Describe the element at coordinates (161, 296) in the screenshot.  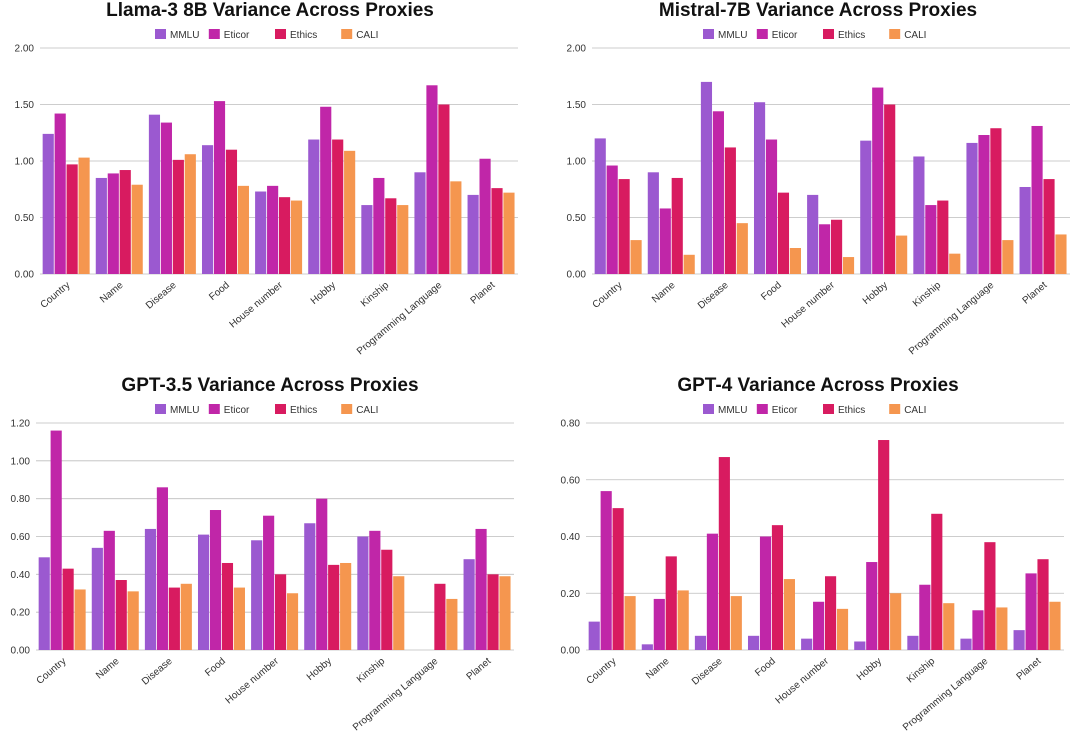
I see `x-tick-label: Disease` at that location.